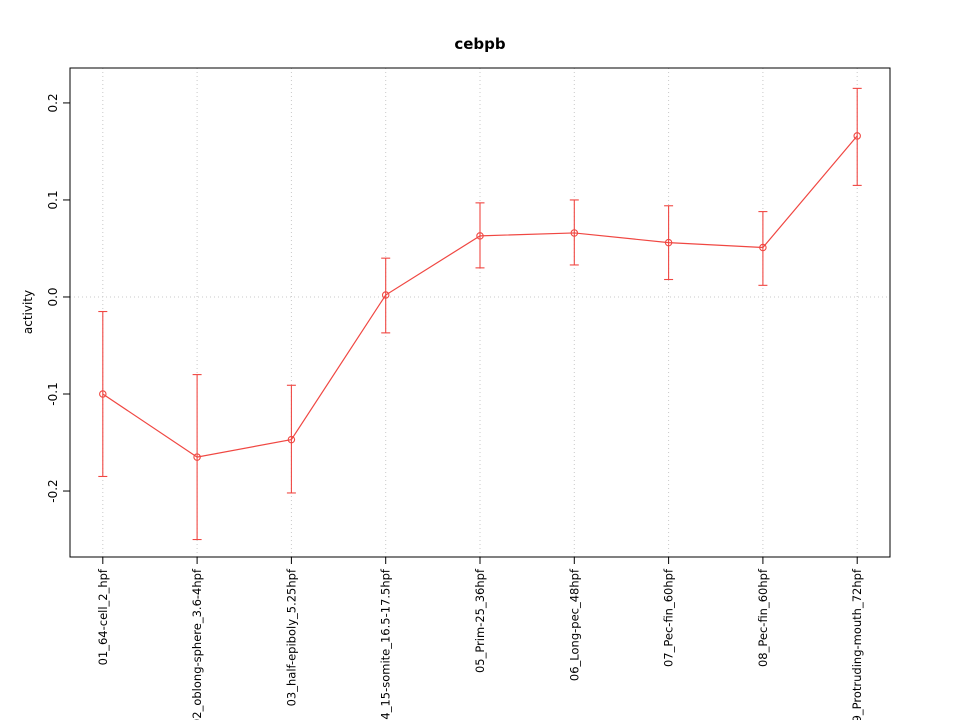  I want to click on y-axis: -0.2 -0.1 0.0 0.1 0.2, so click(58, 298).